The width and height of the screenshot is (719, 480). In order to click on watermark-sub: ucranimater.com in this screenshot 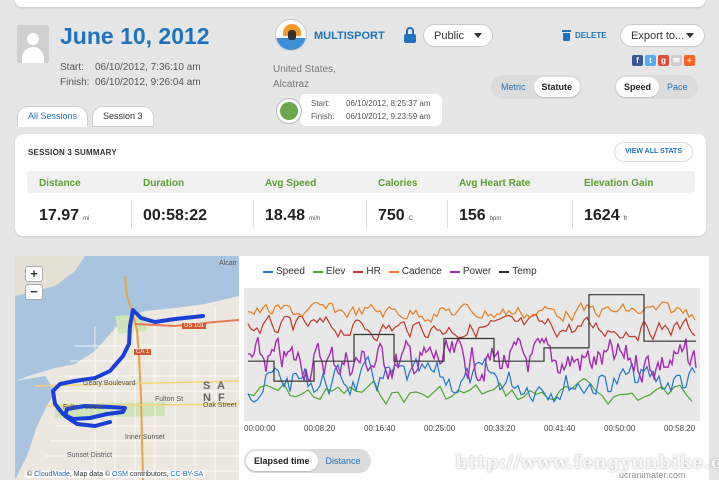, I will do `click(652, 475)`.